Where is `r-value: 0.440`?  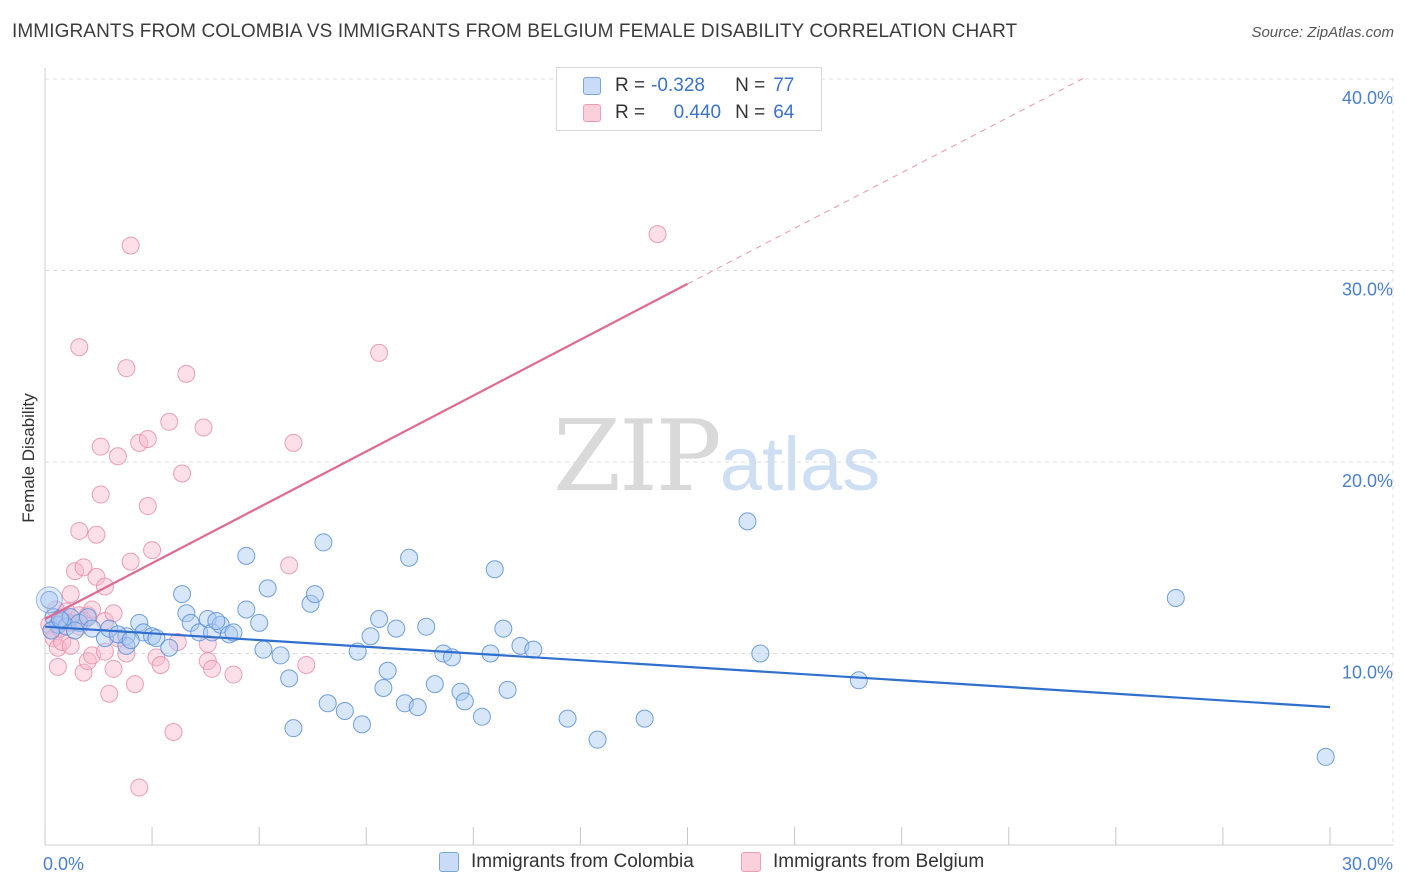
r-value: 0.440 is located at coordinates (697, 112).